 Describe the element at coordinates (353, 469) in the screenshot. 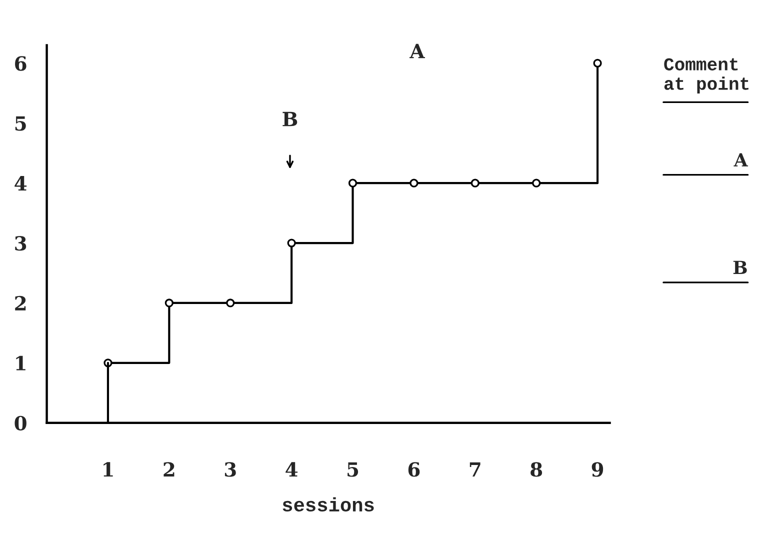

I see `x-tick-label: 5` at that location.